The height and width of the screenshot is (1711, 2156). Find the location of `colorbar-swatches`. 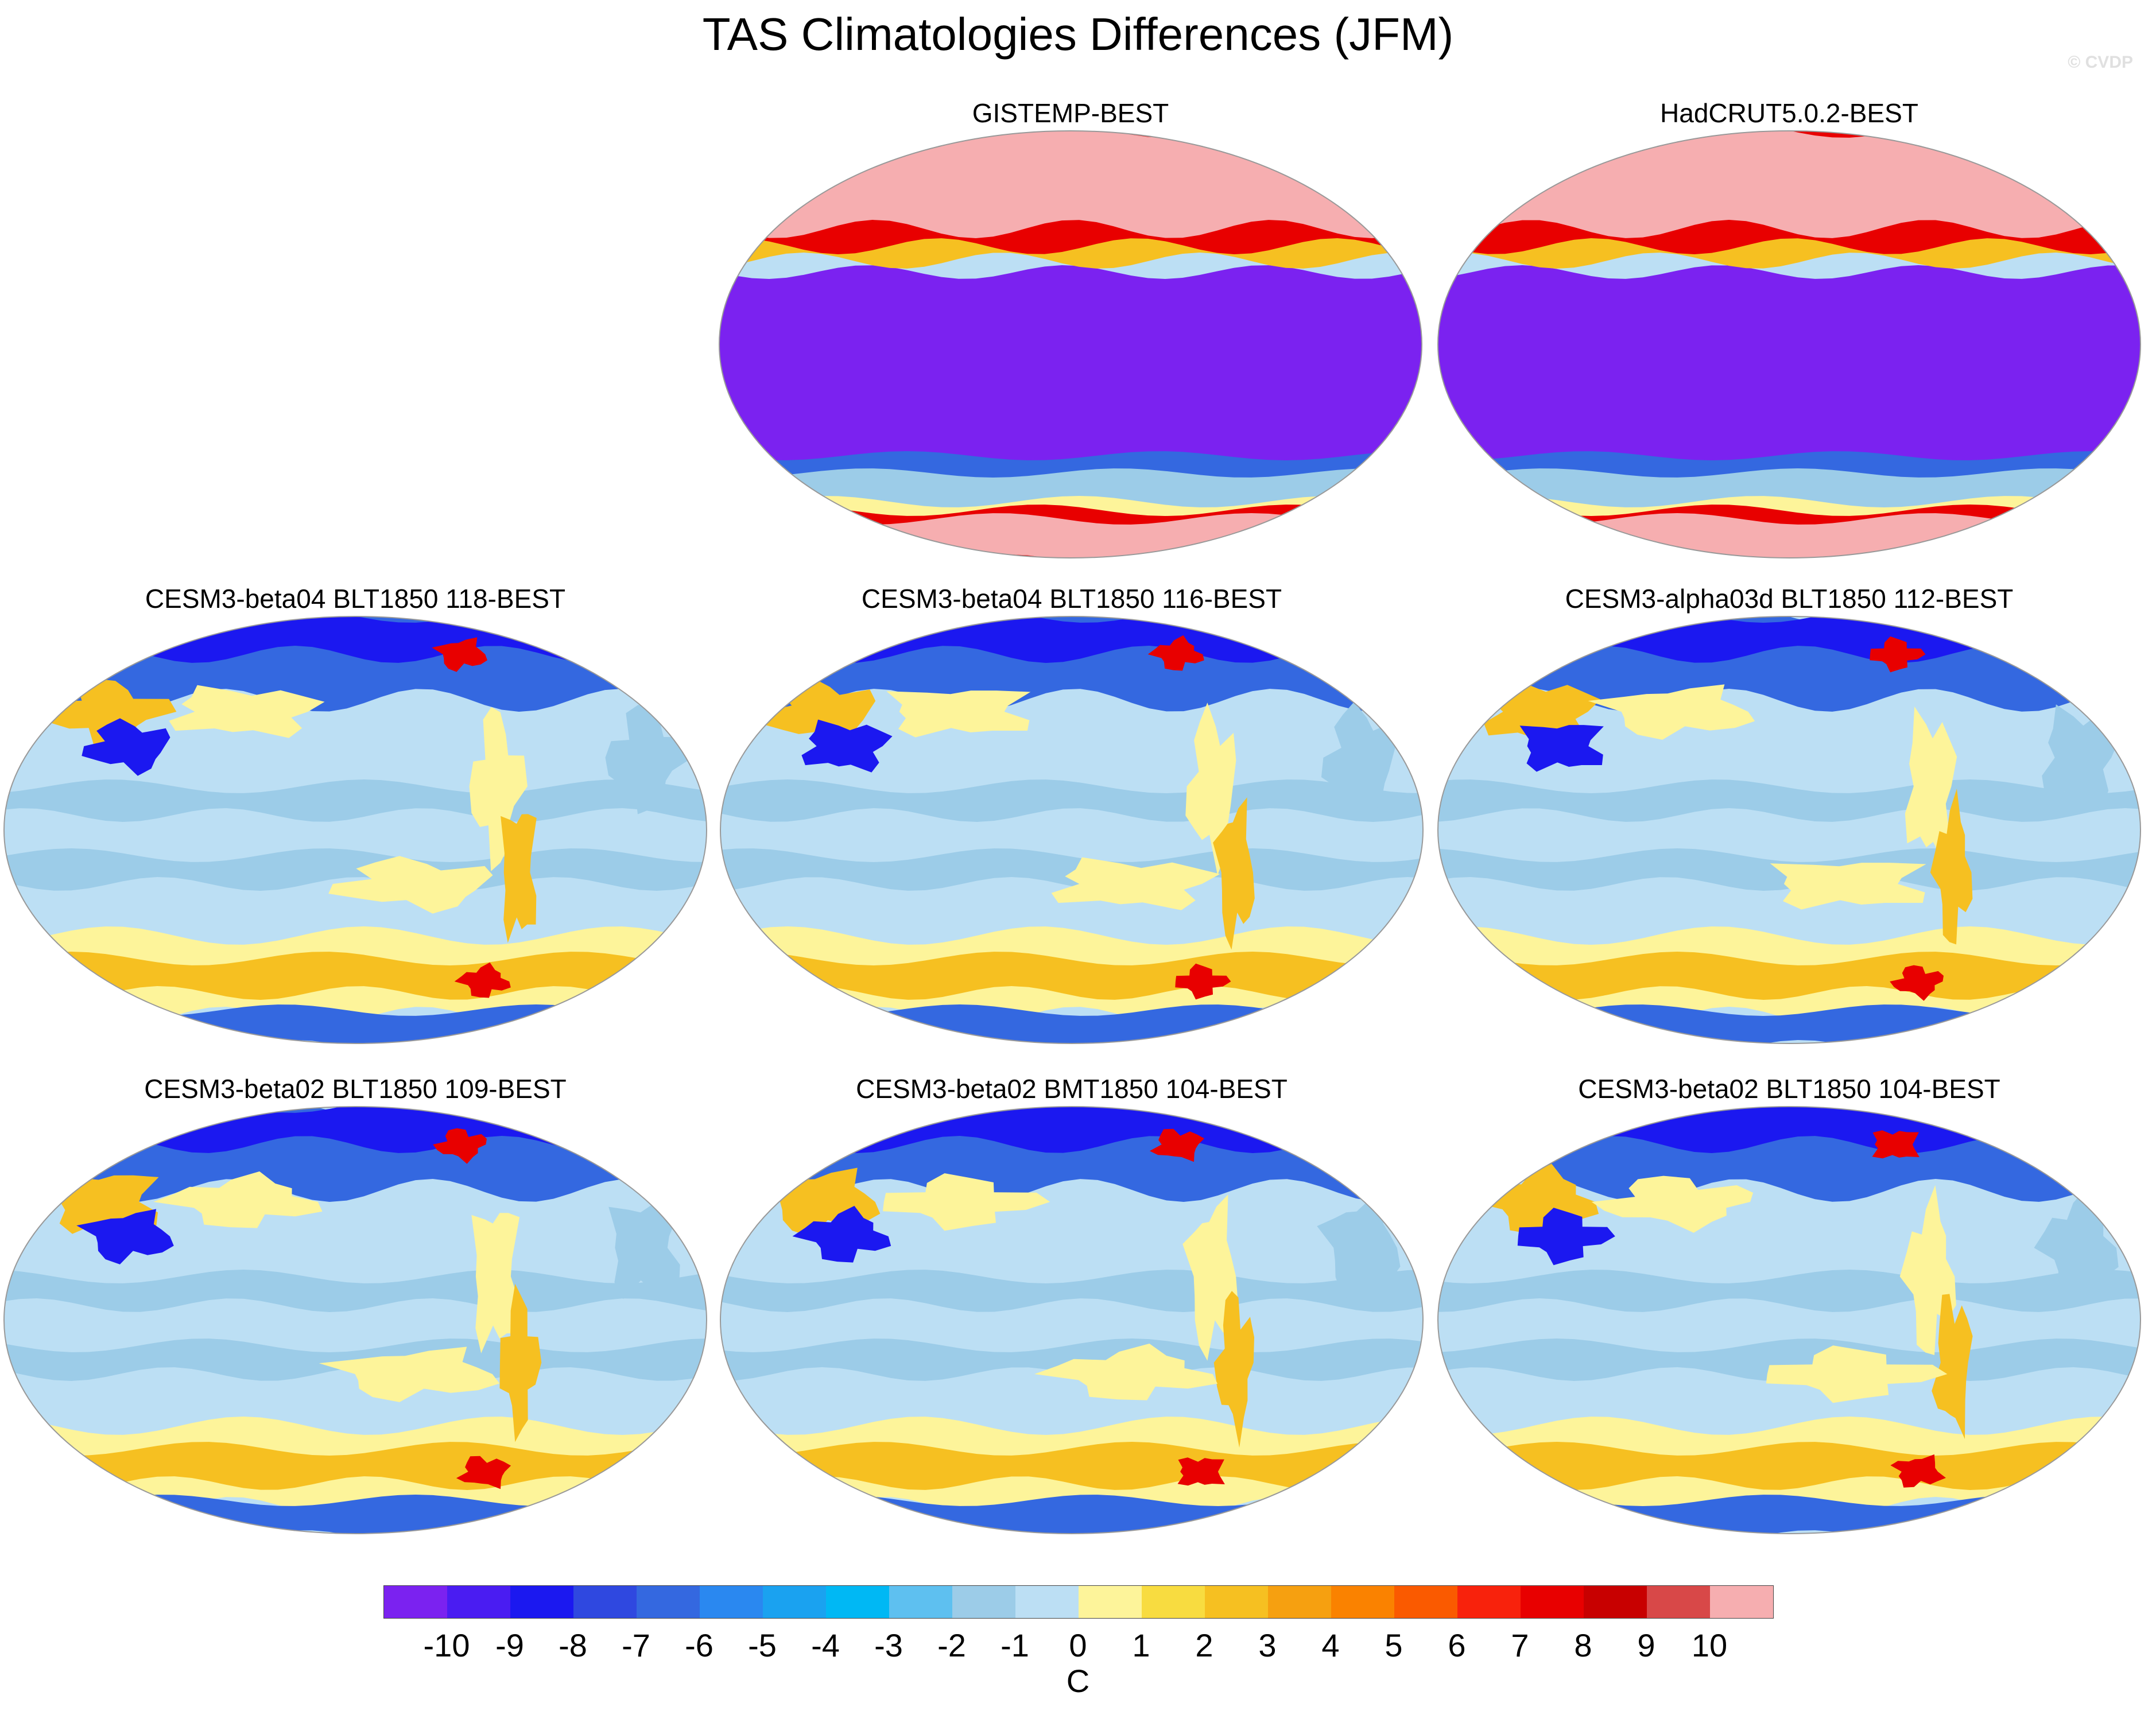

colorbar-swatches is located at coordinates (1078, 1602).